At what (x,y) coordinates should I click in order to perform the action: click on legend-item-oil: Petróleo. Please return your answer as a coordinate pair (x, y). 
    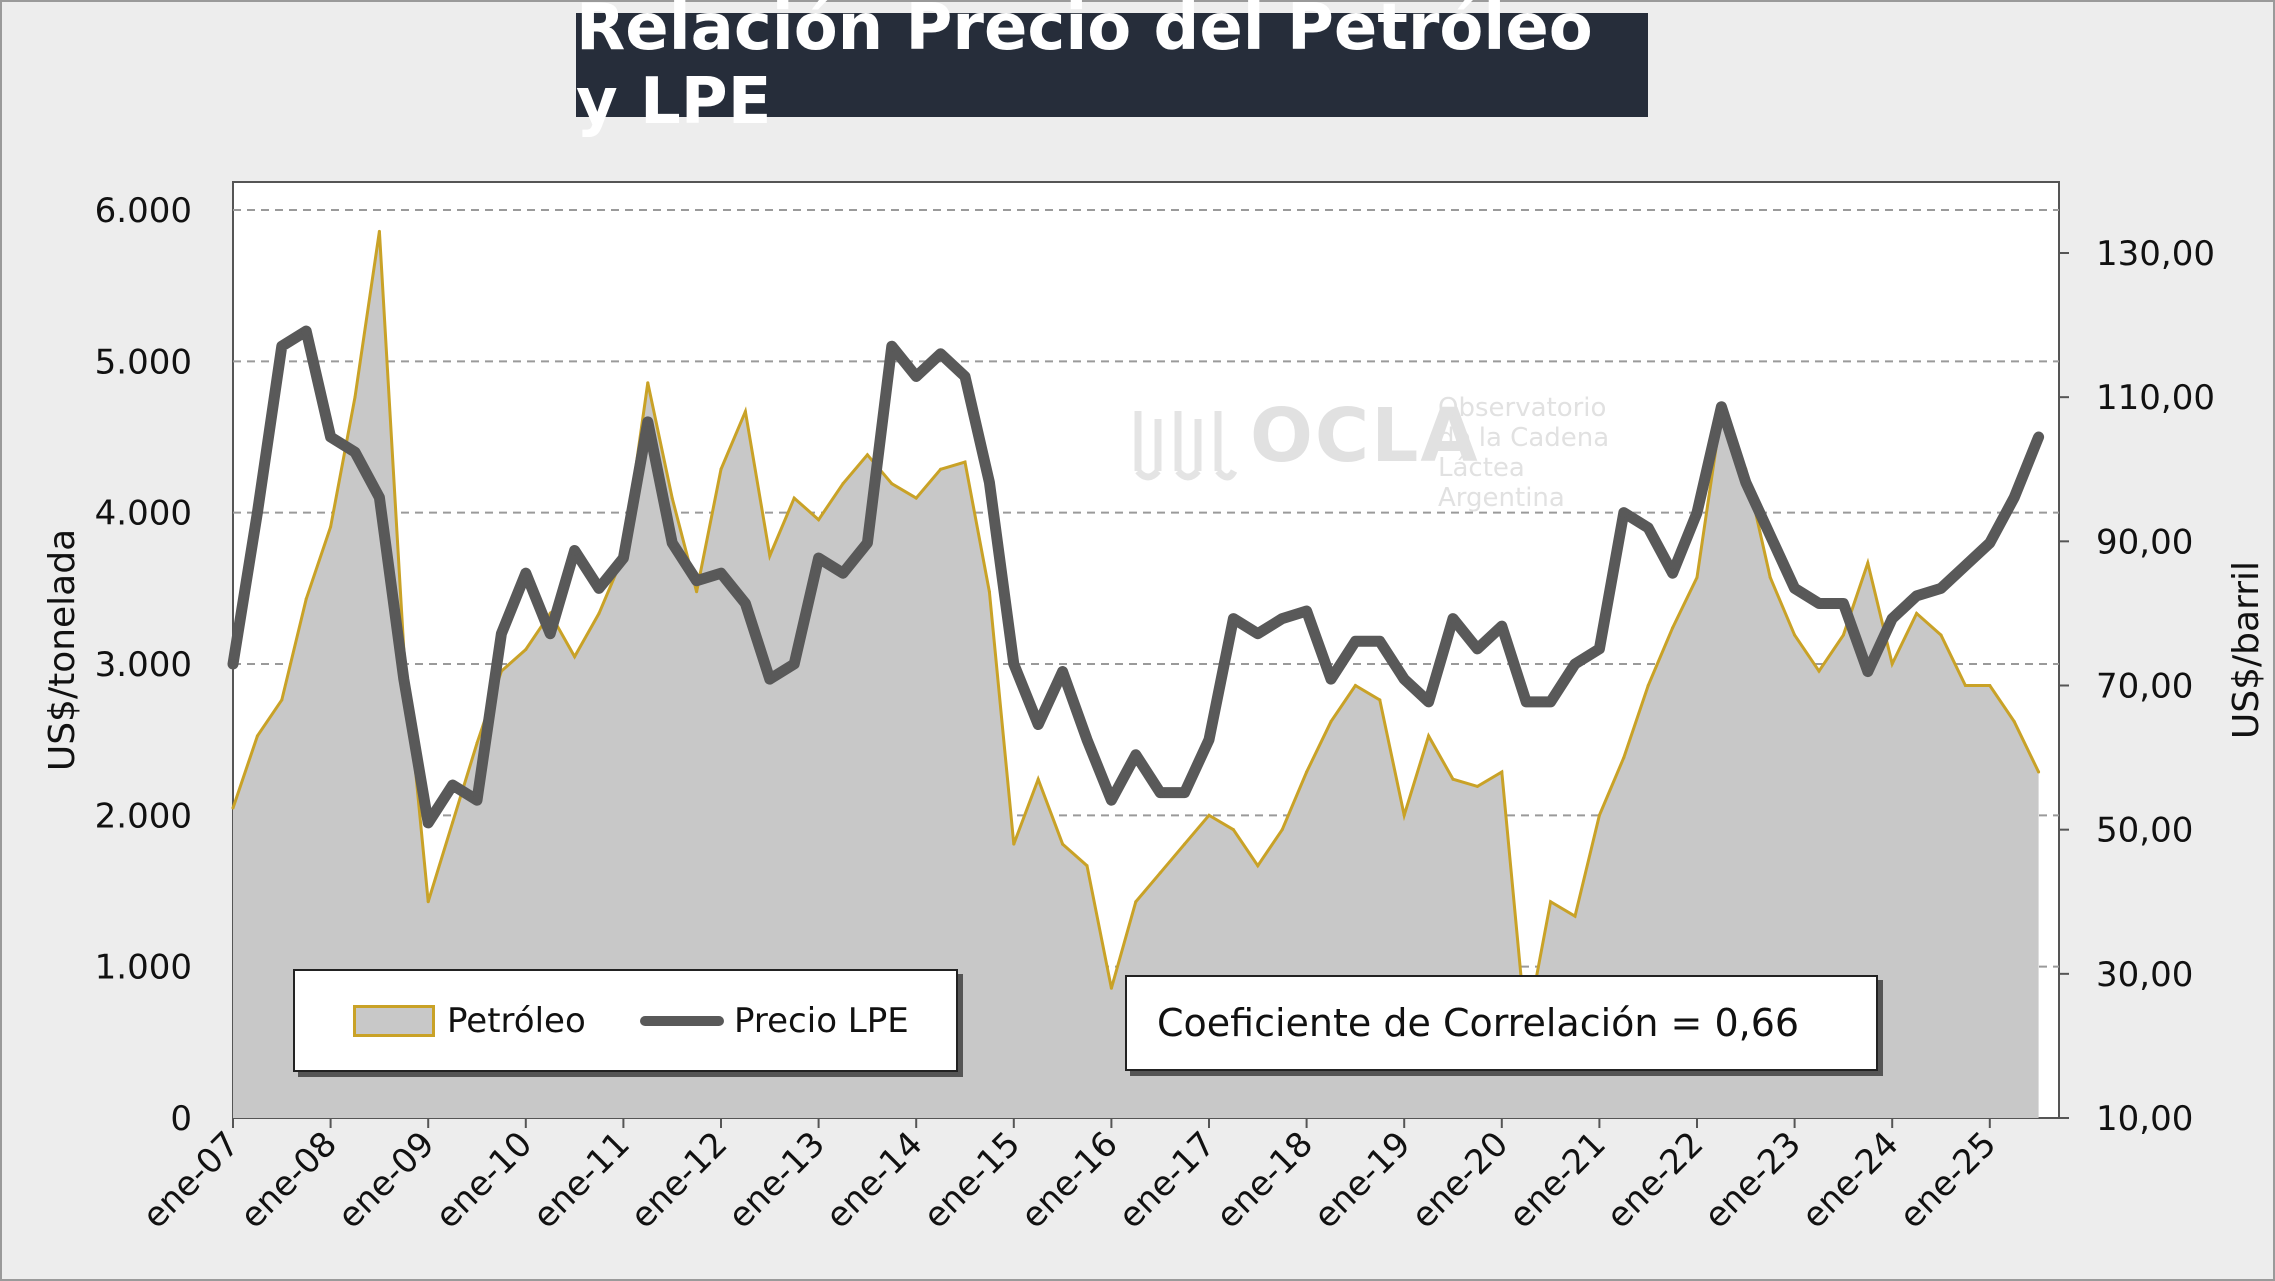
    Looking at the image, I should click on (469, 1020).